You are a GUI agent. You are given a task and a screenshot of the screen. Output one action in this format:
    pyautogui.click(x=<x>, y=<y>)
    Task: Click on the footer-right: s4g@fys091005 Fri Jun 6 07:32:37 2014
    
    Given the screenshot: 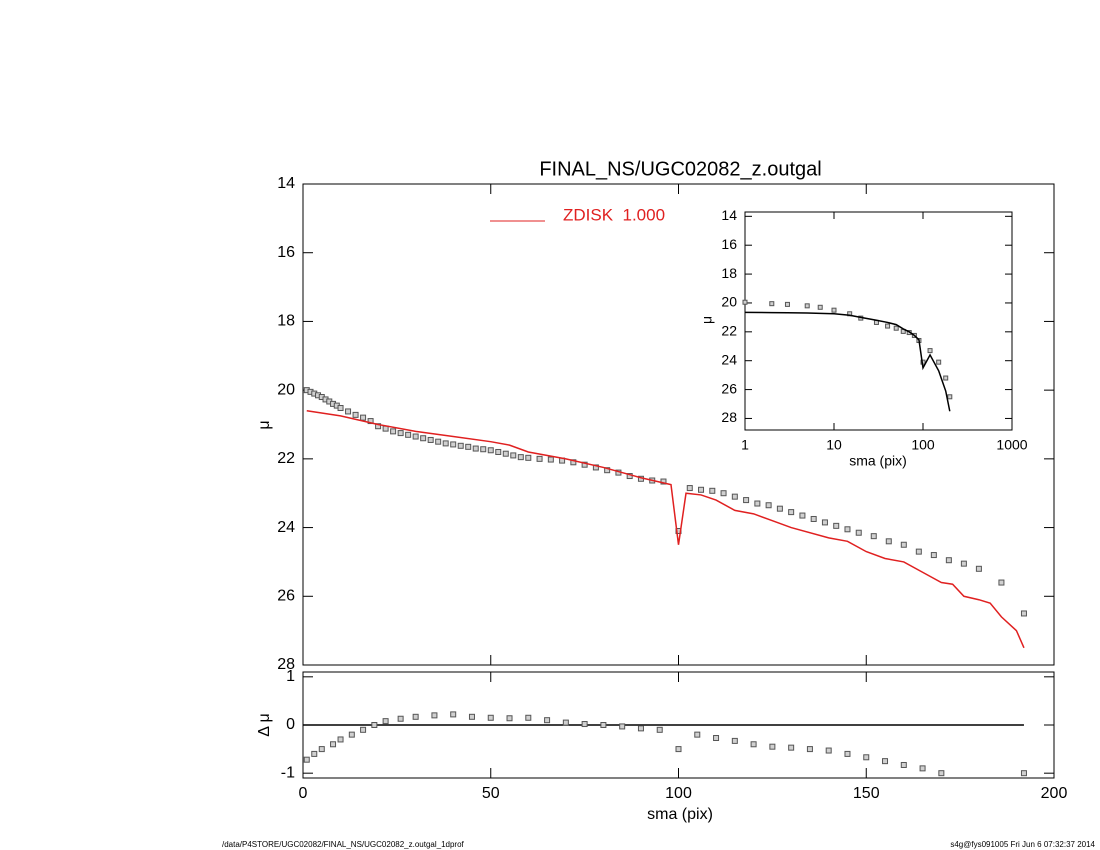 What is the action you would take?
    pyautogui.click(x=1022, y=844)
    